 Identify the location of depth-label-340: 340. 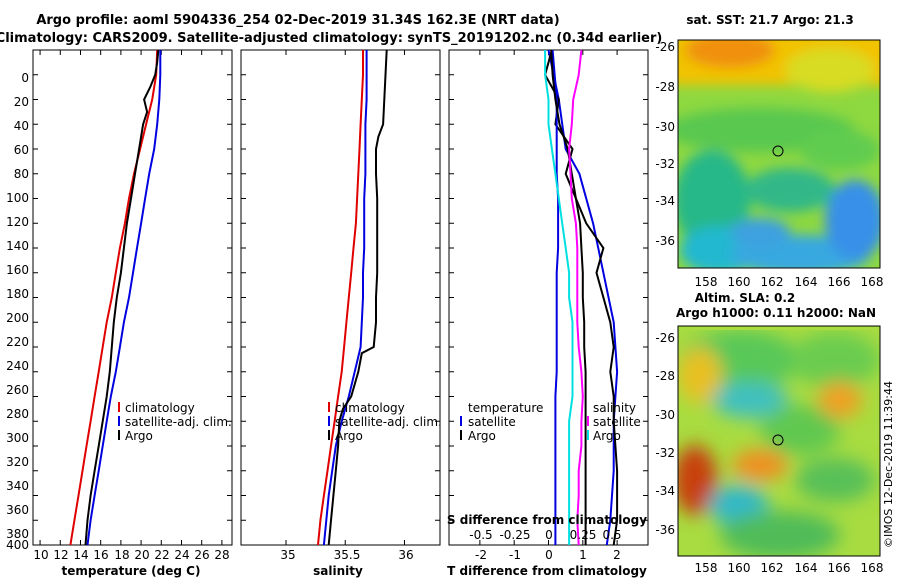
(17, 486).